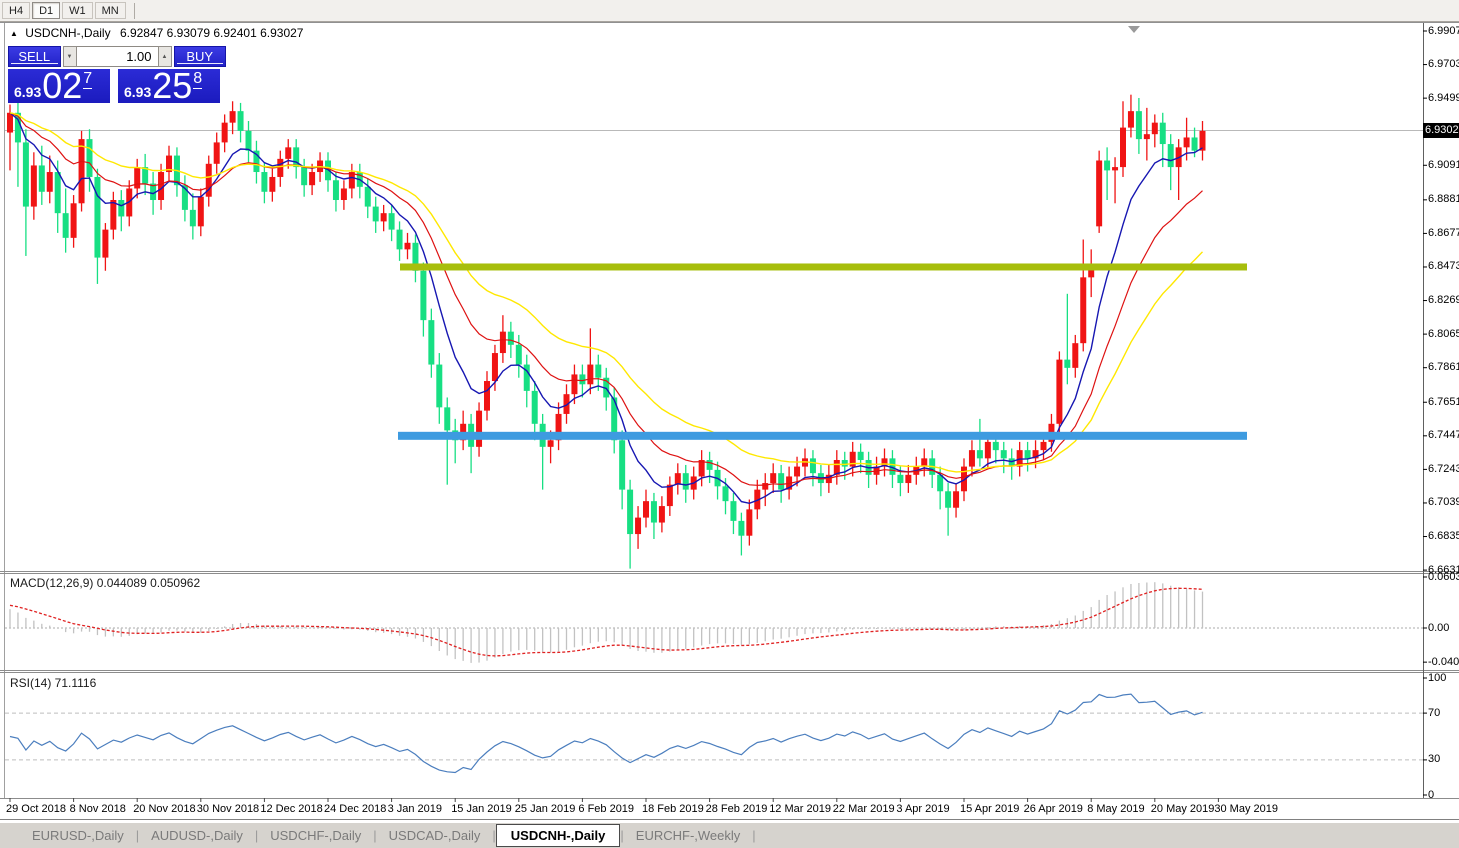  What do you see at coordinates (14, 33) in the screenshot?
I see `collapse-triangle-icon: ▲` at bounding box center [14, 33].